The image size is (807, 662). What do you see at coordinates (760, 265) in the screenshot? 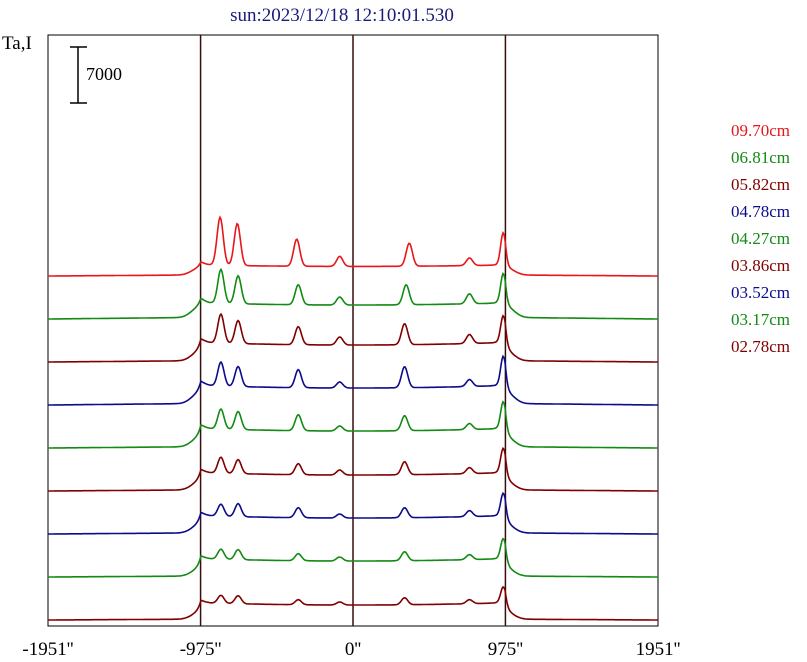
I see `legend-entry: 03.86cm` at bounding box center [760, 265].